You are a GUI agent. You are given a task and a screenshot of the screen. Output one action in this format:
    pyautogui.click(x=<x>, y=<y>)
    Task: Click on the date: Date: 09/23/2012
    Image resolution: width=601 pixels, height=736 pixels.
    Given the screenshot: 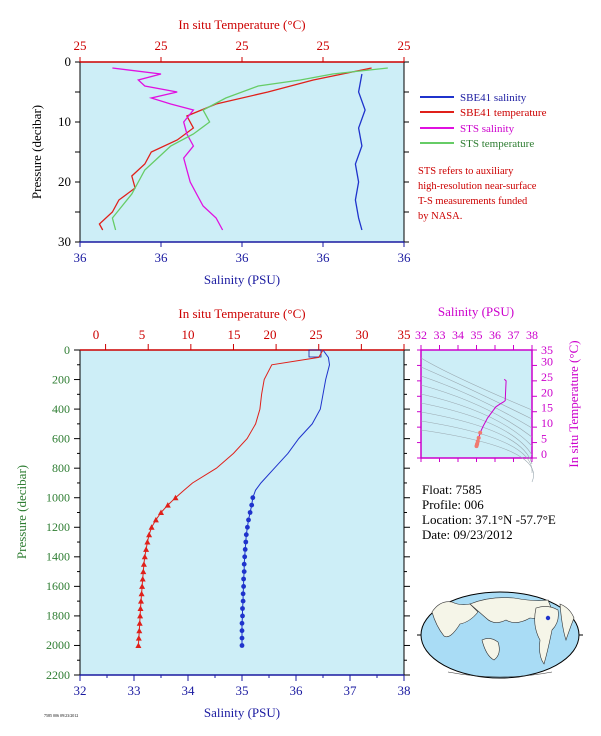 What is the action you would take?
    pyautogui.click(x=467, y=534)
    